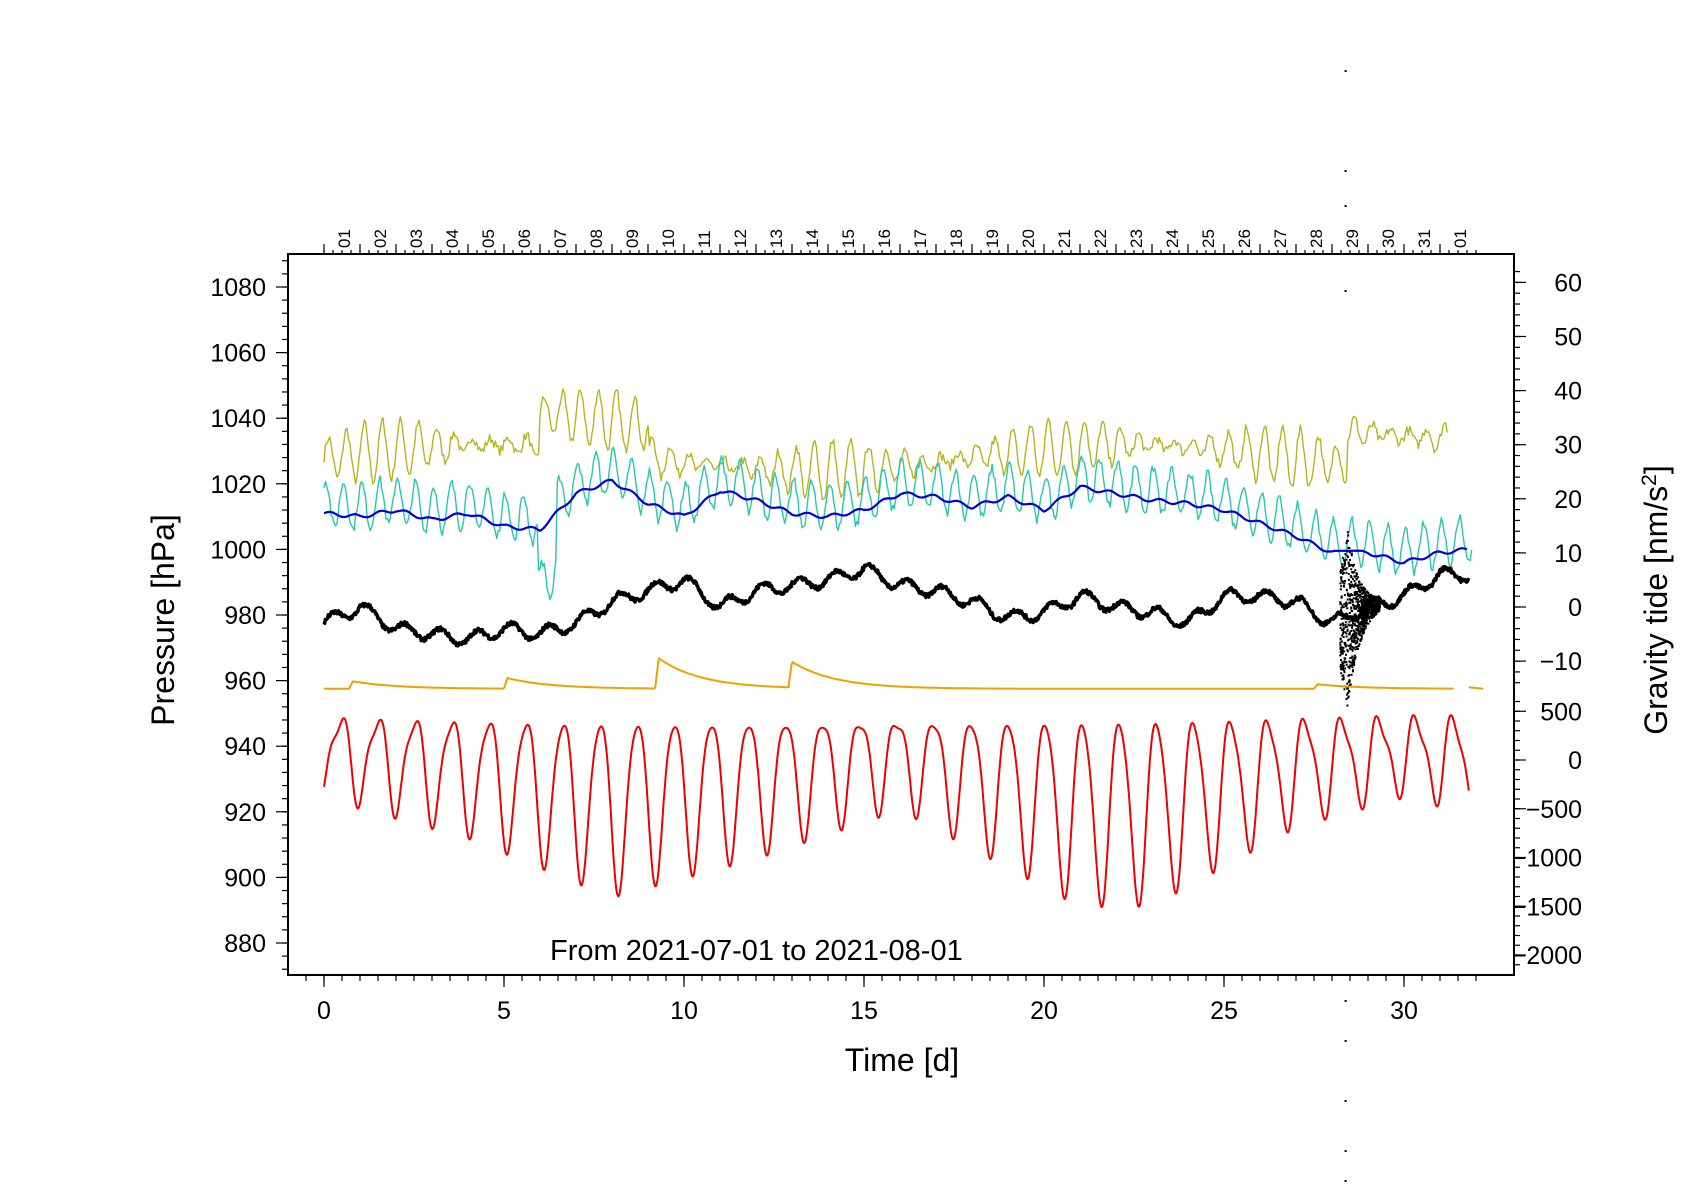  Describe the element at coordinates (684, 1011) in the screenshot. I see `x-tick-label: 10` at that location.